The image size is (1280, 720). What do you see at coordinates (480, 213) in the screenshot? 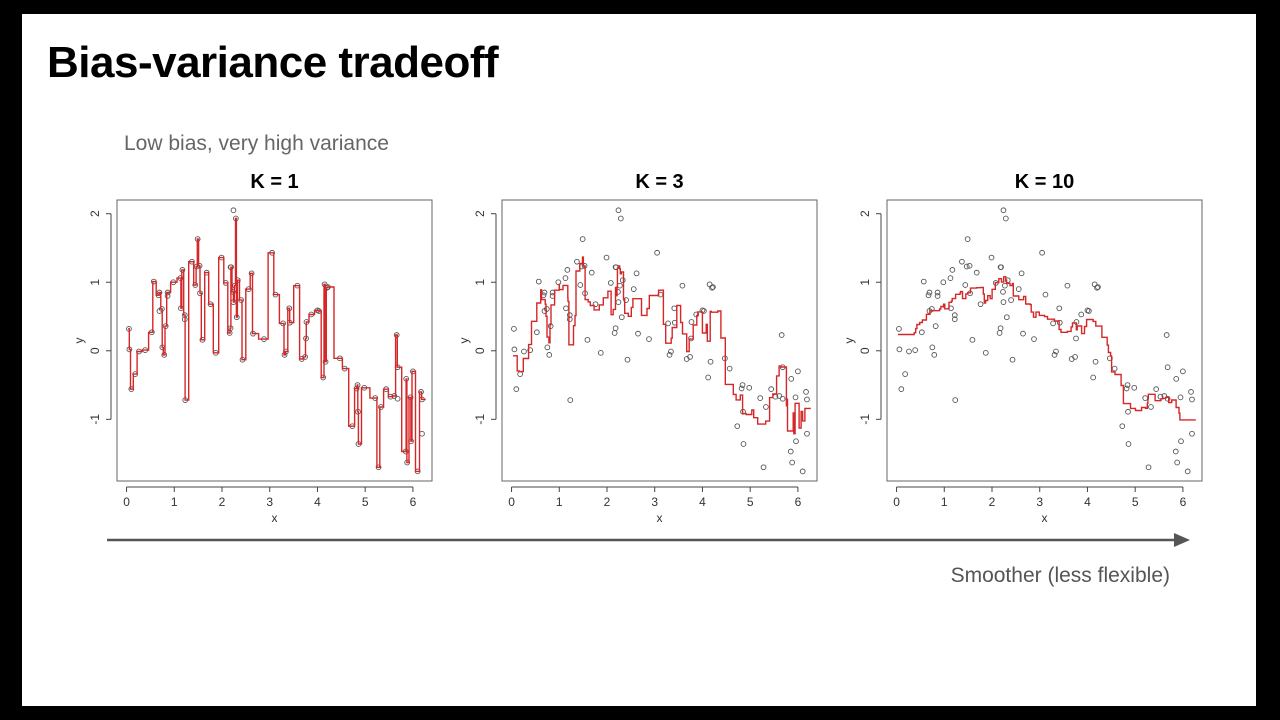
I see `y-tick-label: 2` at bounding box center [480, 213].